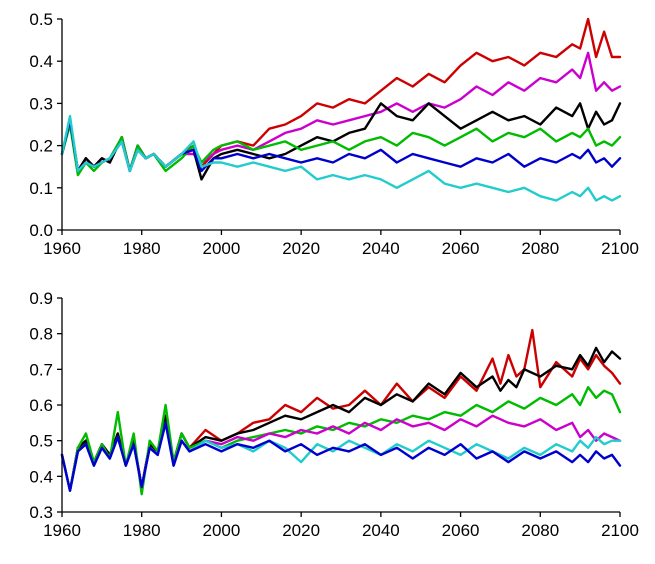 This screenshot has width=655, height=564. I want to click on y-tick-label: 0.0, so click(41, 230).